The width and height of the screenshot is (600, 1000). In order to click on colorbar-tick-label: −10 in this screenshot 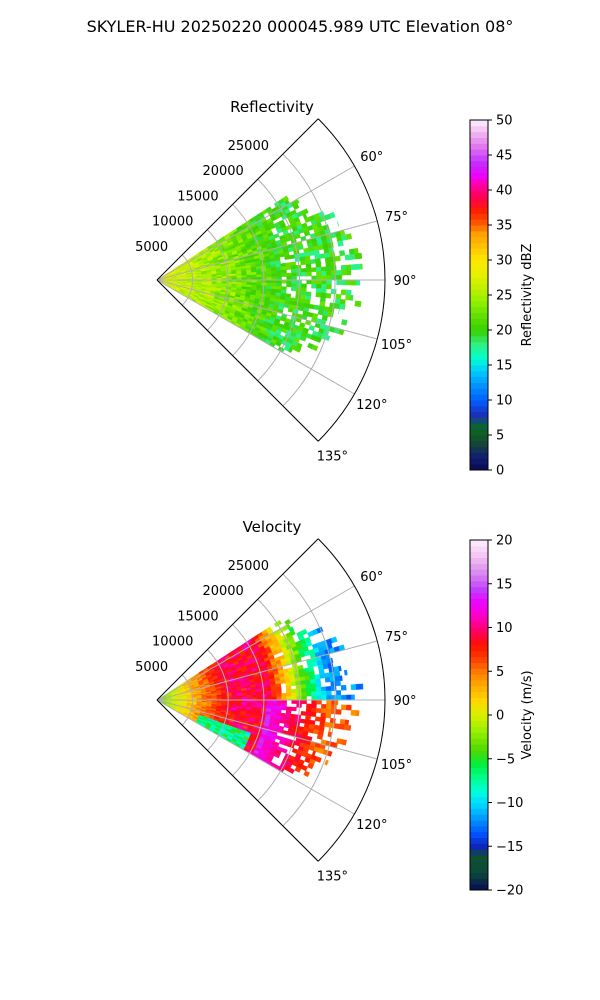, I will do `click(509, 803)`.